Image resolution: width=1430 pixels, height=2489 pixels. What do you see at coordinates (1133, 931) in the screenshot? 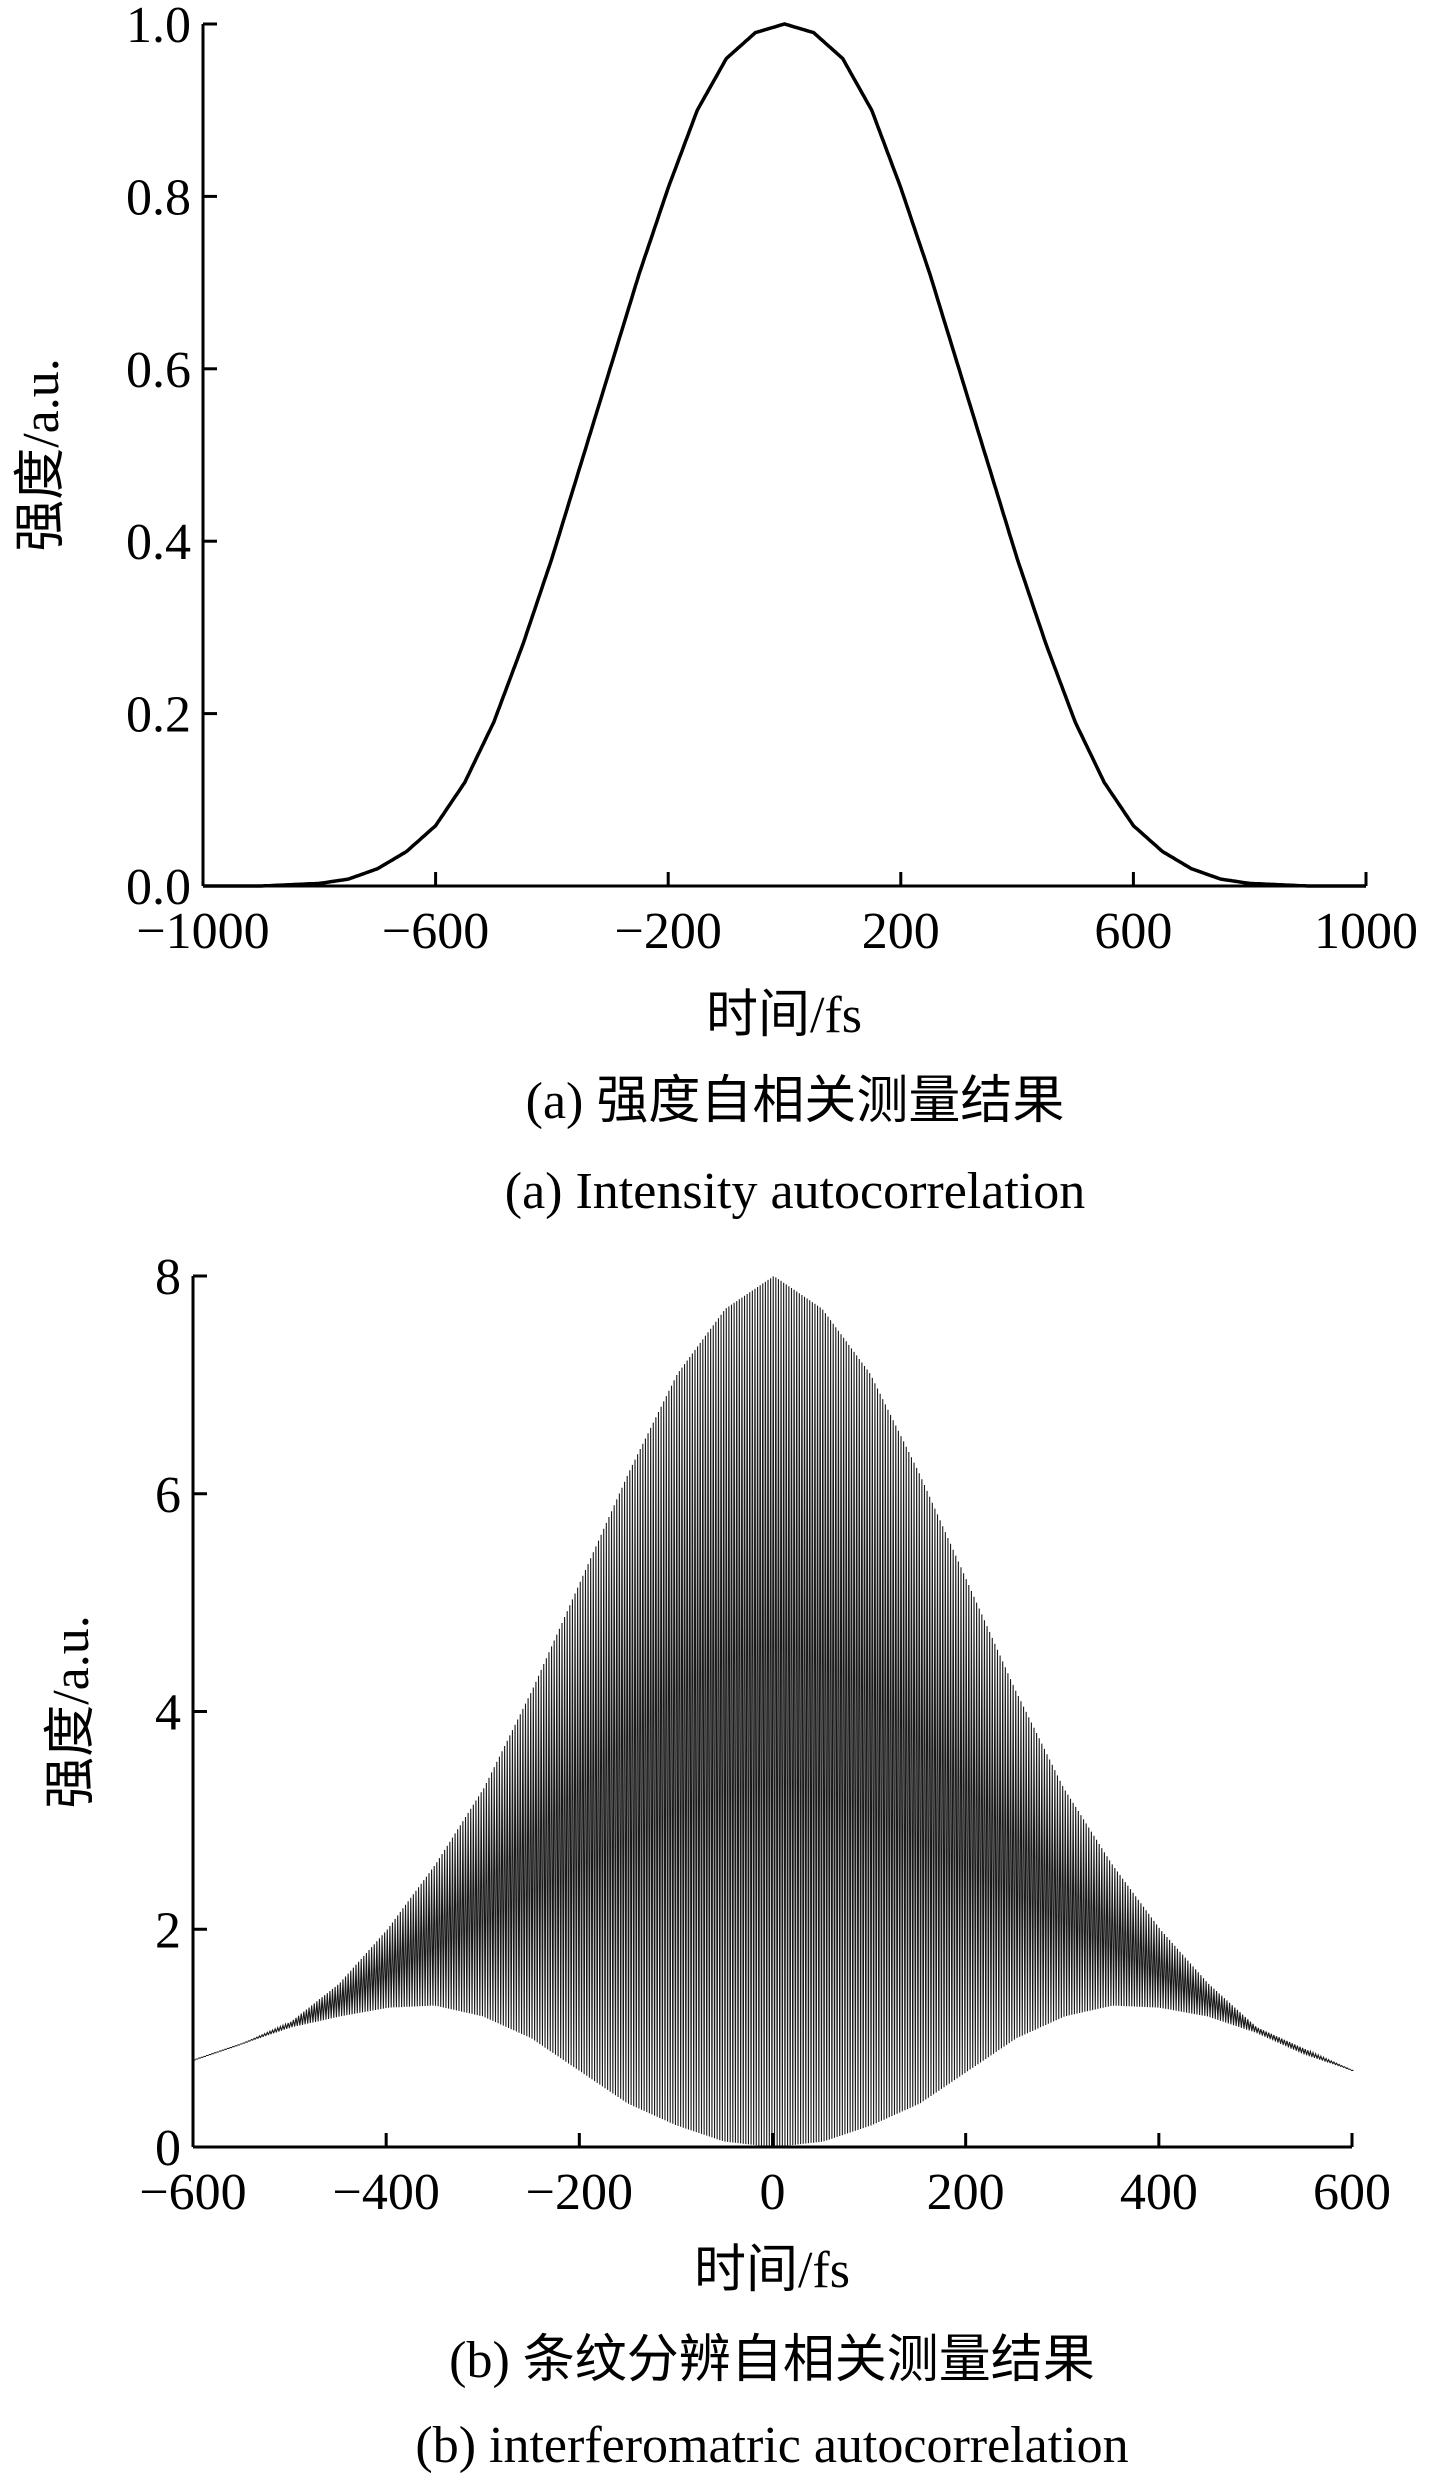
I see `panel-a-x-tick-label: 600` at bounding box center [1133, 931].